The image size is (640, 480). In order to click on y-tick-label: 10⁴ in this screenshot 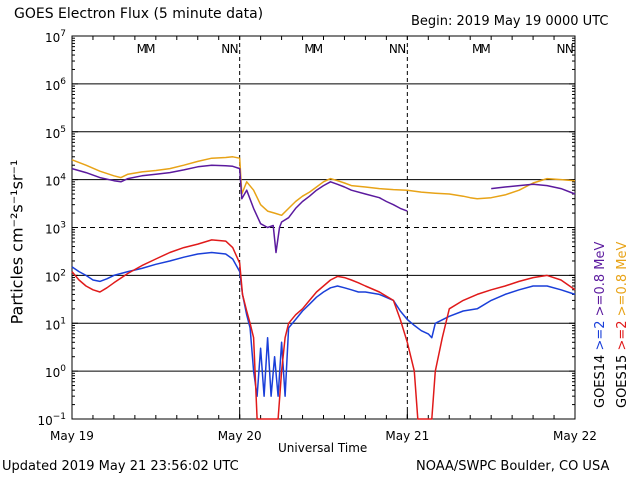, I will do `click(55, 181)`.